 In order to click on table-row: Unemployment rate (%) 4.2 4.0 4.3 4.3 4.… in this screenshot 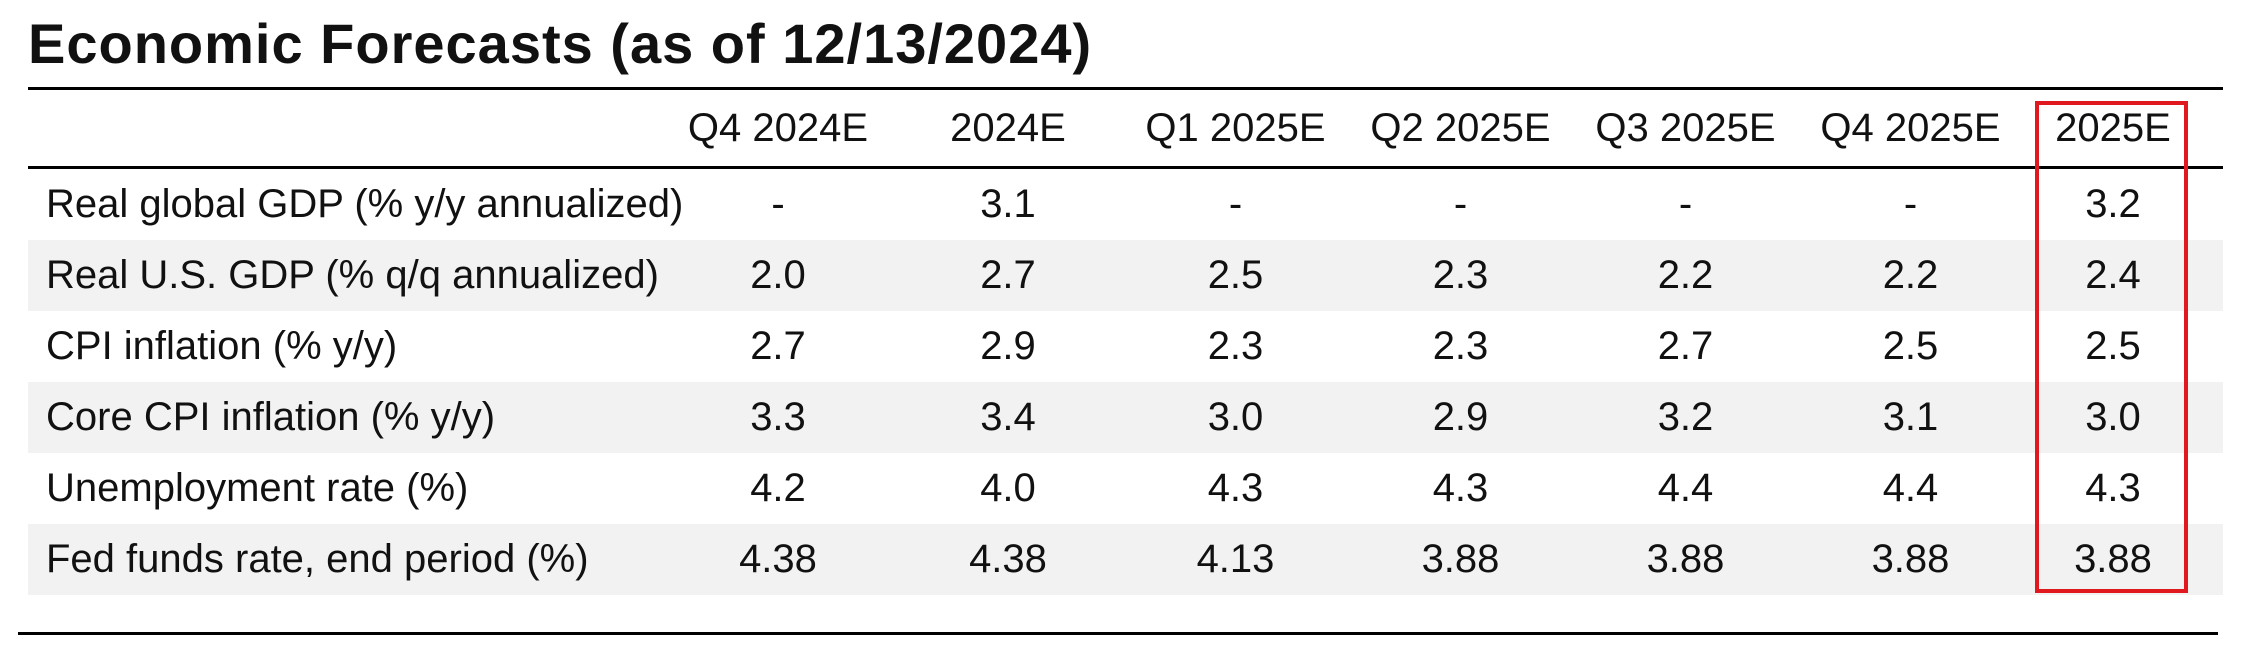, I will do `click(1125, 488)`.